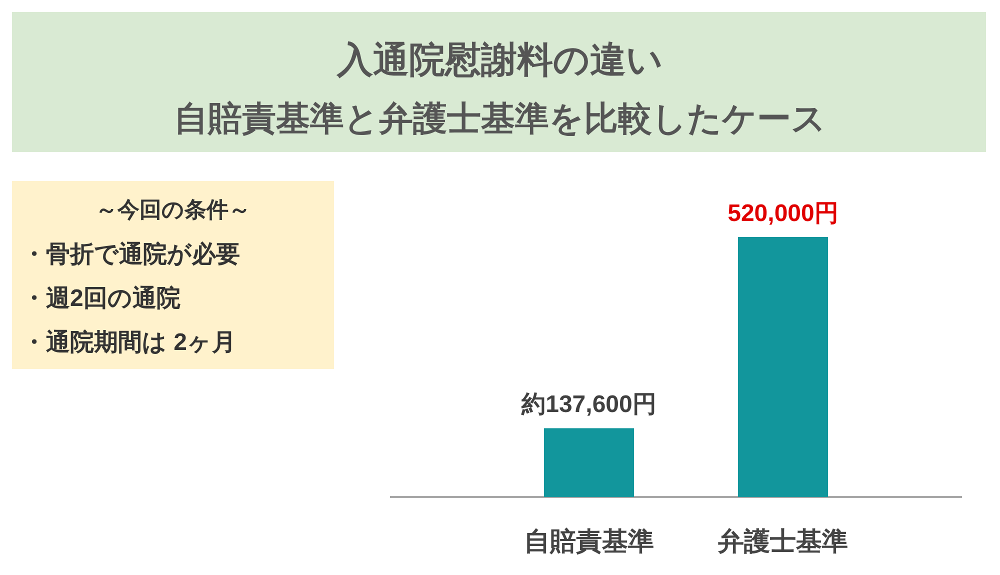  I want to click on chart-subtitle: 自賠責基準と弁護士基準を比較したケース, so click(500, 119).